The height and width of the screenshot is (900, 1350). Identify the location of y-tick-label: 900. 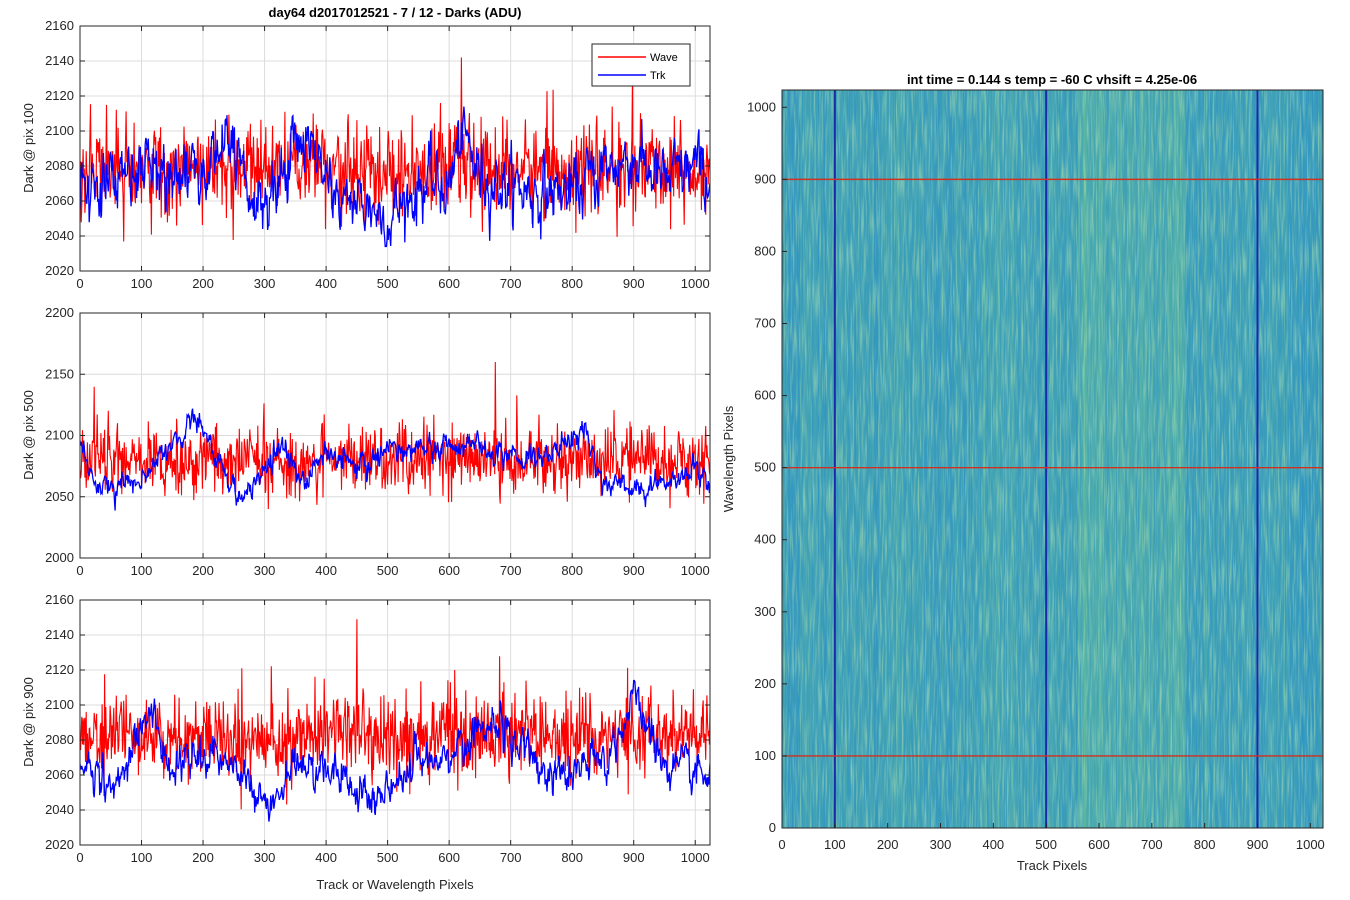
(765, 178).